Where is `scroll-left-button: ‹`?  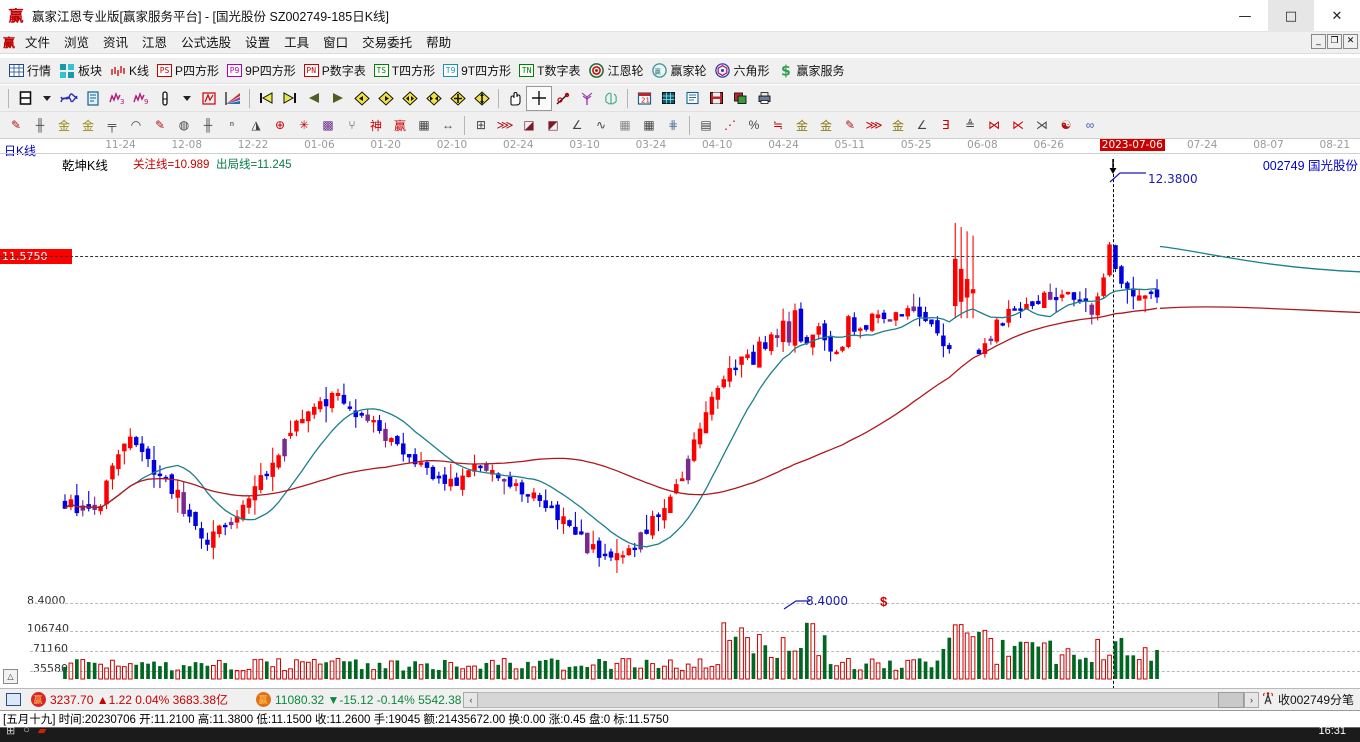 scroll-left-button: ‹ is located at coordinates (471, 699).